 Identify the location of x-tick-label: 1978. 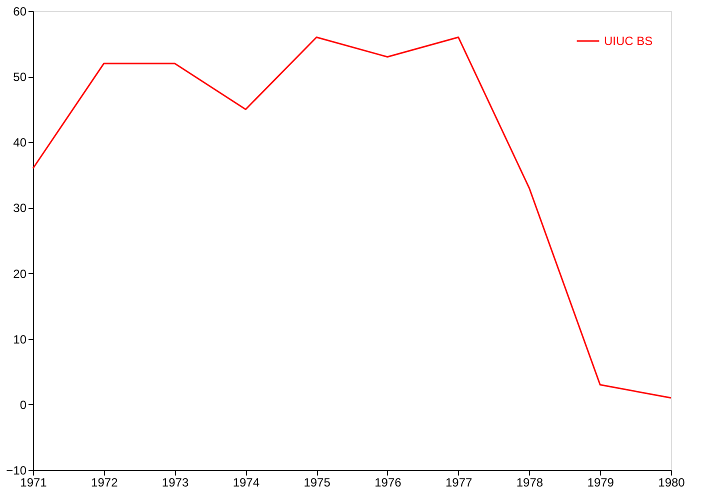
(530, 483).